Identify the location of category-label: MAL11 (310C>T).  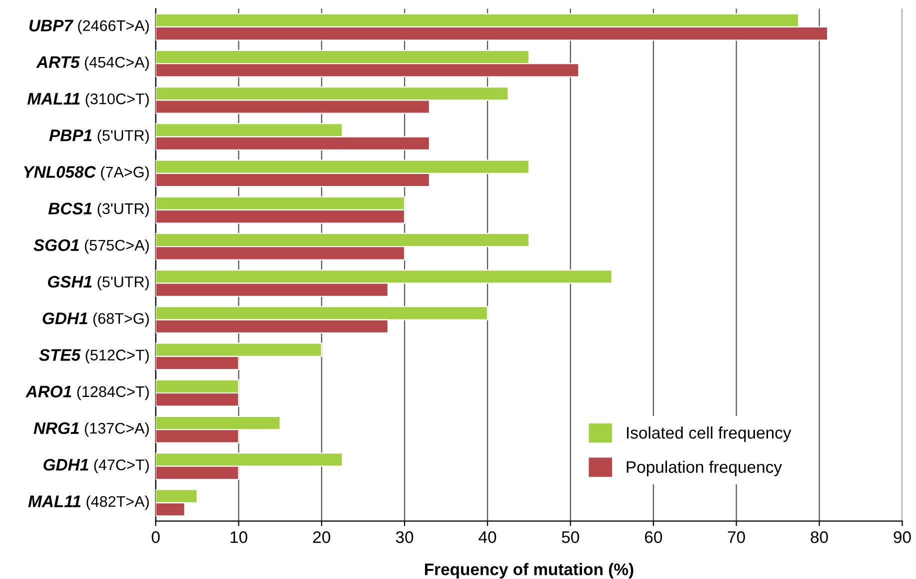
(88, 100).